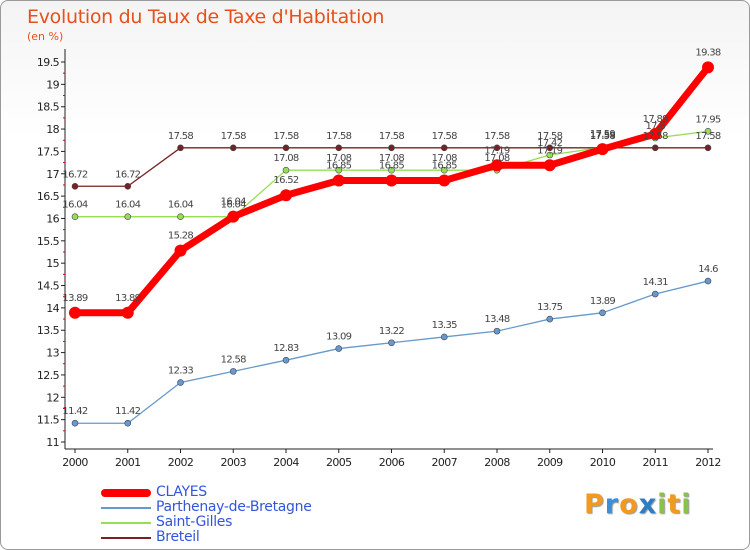 The width and height of the screenshot is (750, 550). Describe the element at coordinates (52, 84) in the screenshot. I see `y-tick-label: 19` at that location.